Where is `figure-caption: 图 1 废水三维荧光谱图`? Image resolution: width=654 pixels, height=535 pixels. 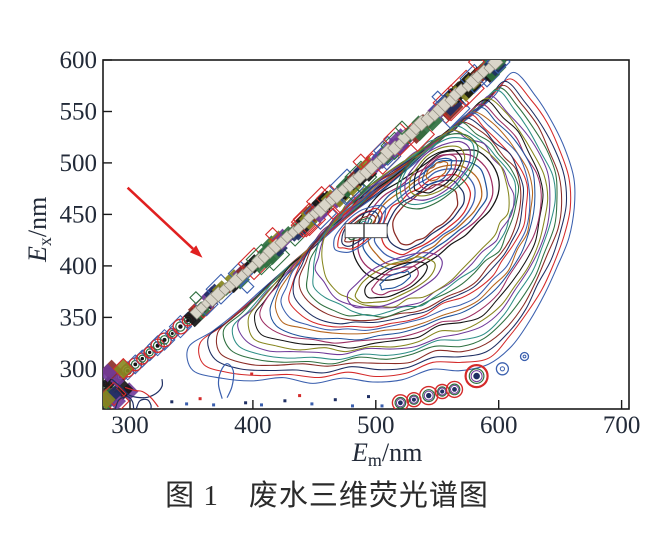
figure-caption: 图 1 废水三维荧光谱图 is located at coordinates (327, 496).